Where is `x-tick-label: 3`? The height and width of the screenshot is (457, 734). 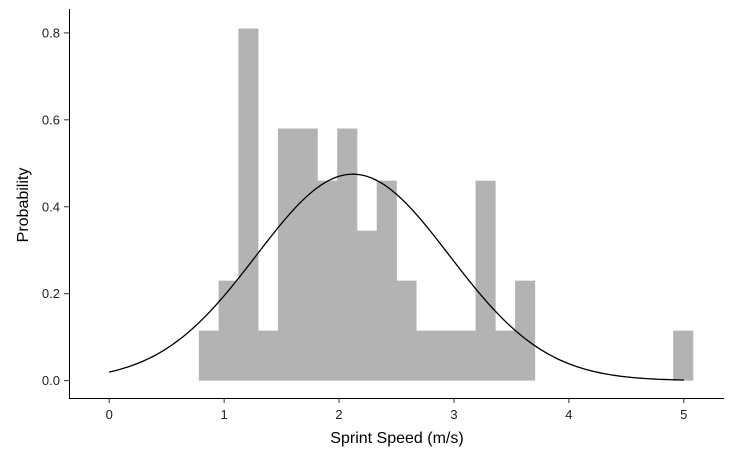
x-tick-label: 3 is located at coordinates (453, 414).